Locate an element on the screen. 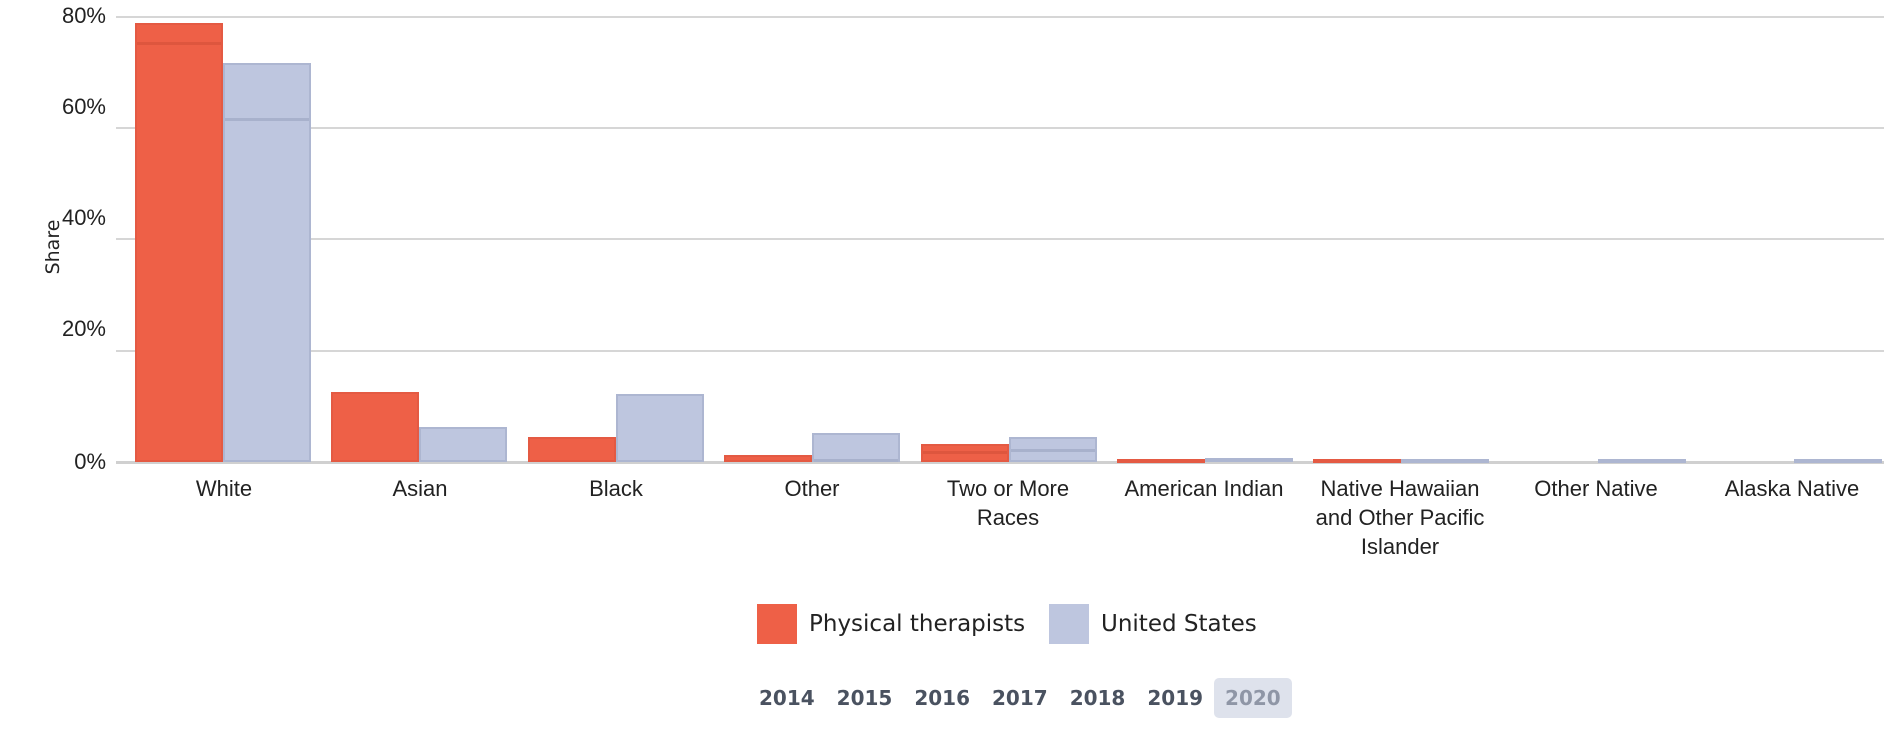 The width and height of the screenshot is (1894, 729). year-button-2020: 2020 is located at coordinates (1253, 698).